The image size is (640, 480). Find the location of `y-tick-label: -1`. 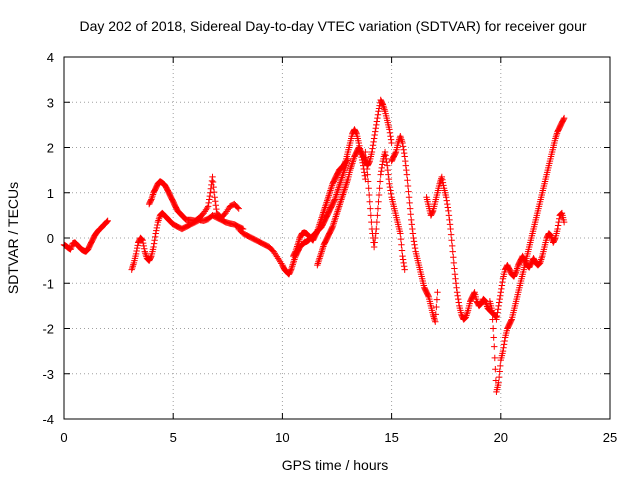

y-tick-label: -1 is located at coordinates (48, 283).